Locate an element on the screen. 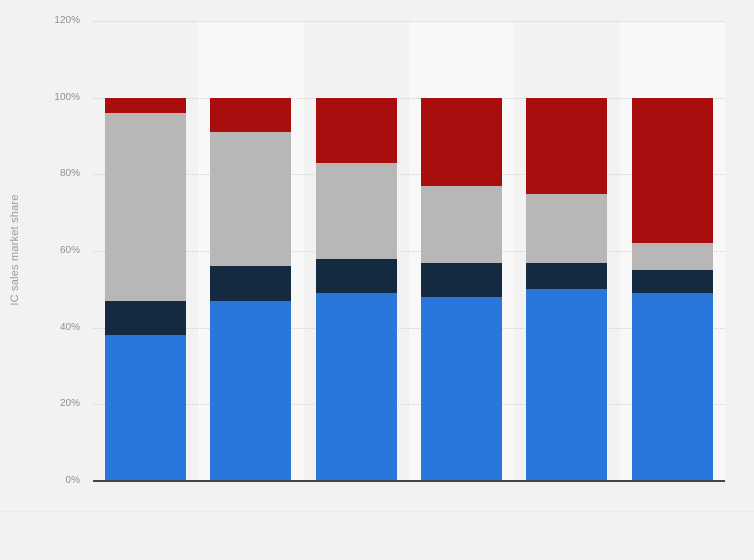 Image resolution: width=754 pixels, height=560 pixels. background-seam is located at coordinates (377, 511).